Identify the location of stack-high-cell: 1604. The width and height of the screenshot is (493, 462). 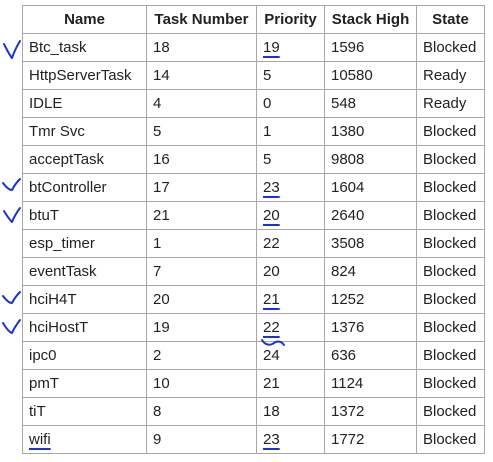
(370, 187).